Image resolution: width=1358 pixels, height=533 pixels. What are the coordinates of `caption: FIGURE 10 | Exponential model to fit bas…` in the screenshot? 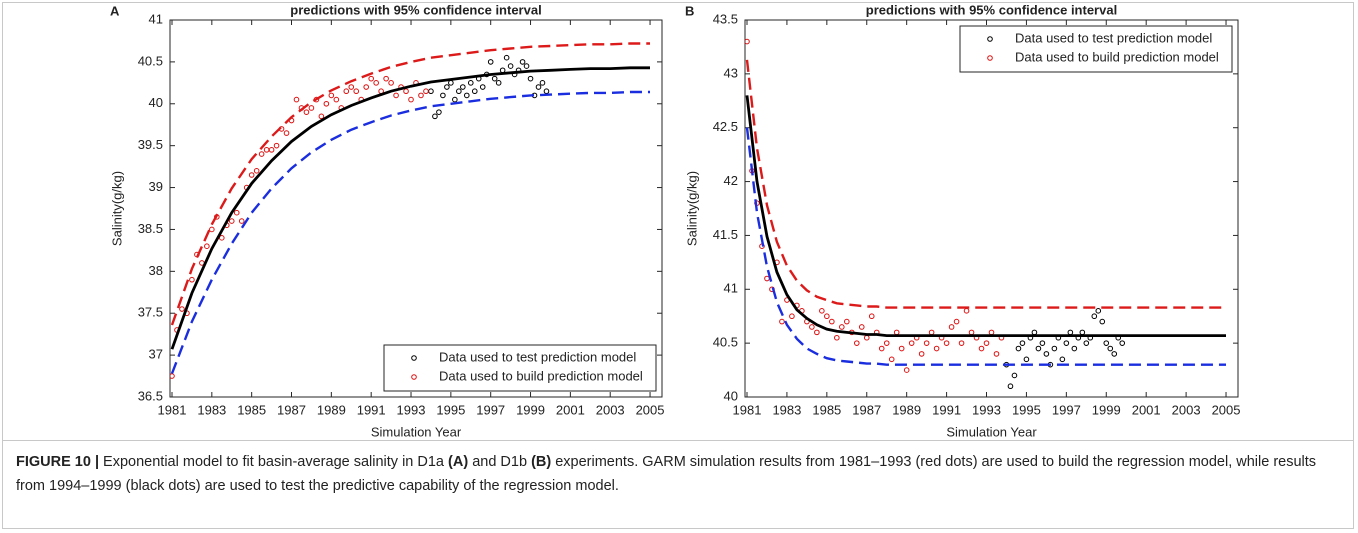 It's located at (679, 474).